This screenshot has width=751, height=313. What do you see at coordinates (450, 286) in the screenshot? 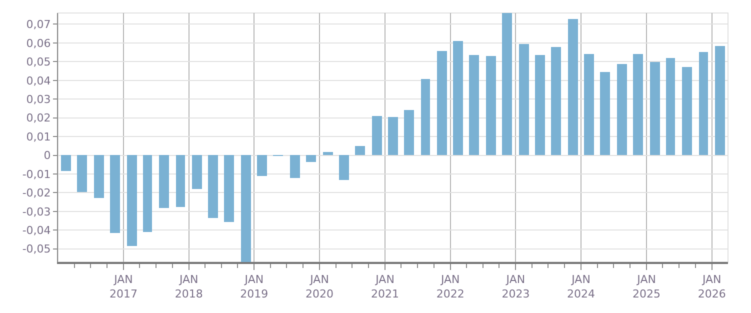
I see `x-tick-label: JAN 2022` at bounding box center [450, 286].